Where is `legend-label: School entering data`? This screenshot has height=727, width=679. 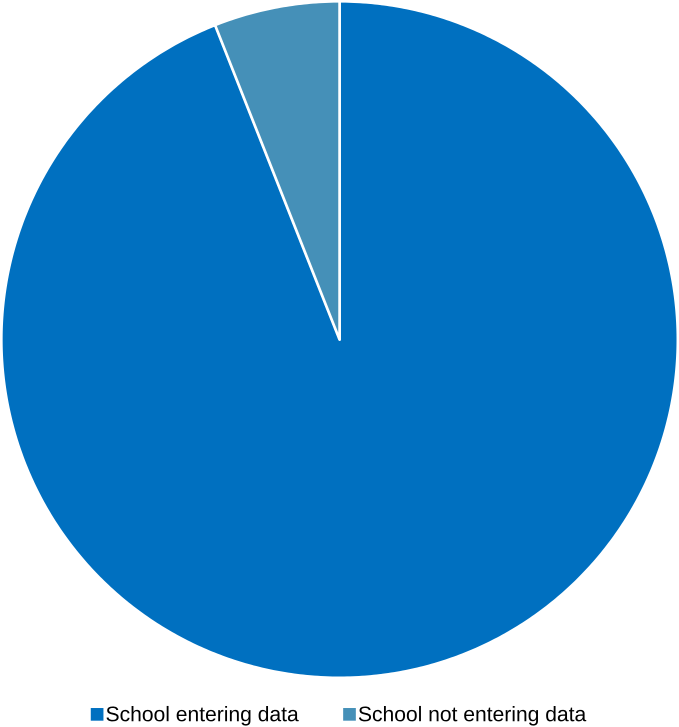
legend-label: School entering data is located at coordinates (202, 716).